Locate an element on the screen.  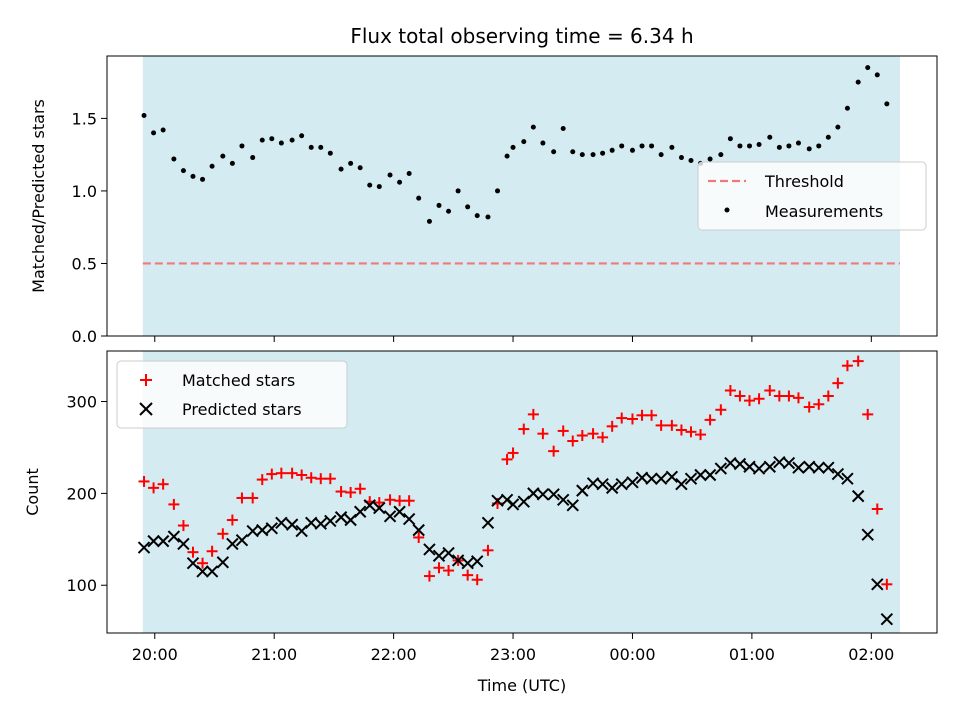
bottom-y-ticks: 100 200 300 is located at coordinates (86, 494).